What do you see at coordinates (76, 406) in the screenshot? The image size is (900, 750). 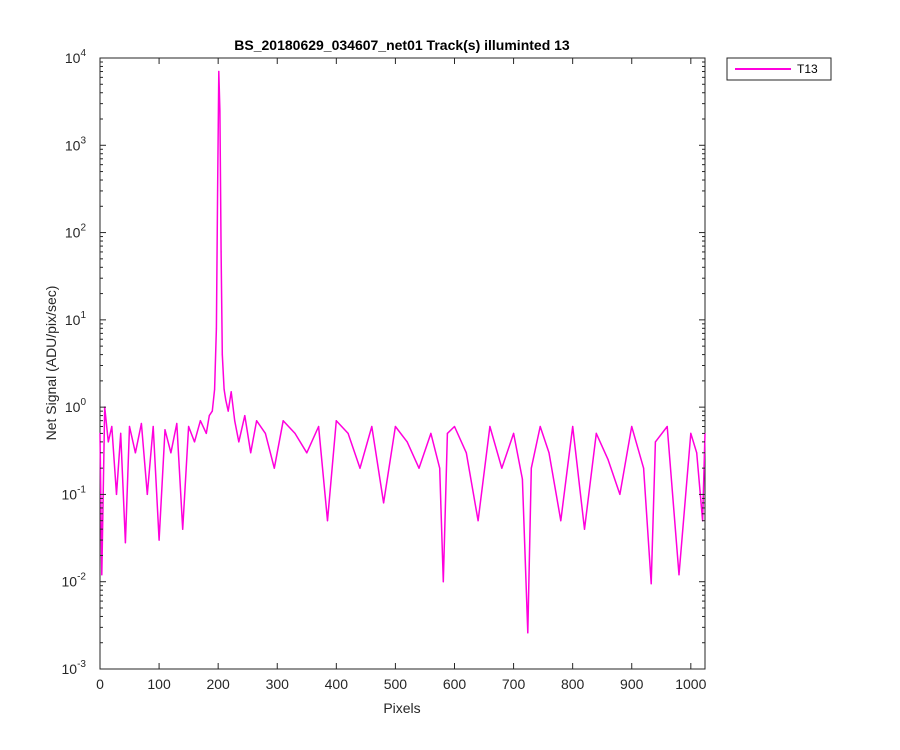 I see `y-tick-label: 10⁰` at bounding box center [76, 406].